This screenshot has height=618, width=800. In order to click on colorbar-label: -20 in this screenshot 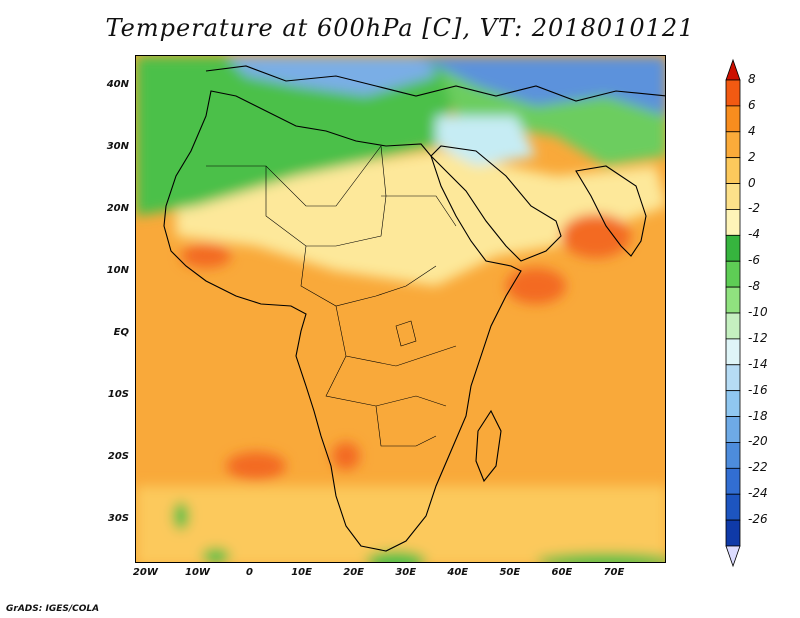, I will do `click(758, 441)`.